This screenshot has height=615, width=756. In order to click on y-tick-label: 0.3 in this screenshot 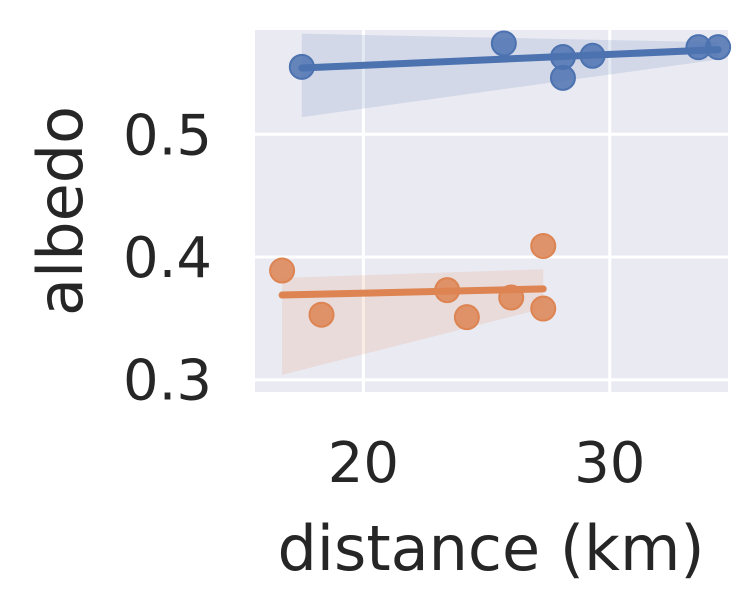, I will do `click(167, 381)`.